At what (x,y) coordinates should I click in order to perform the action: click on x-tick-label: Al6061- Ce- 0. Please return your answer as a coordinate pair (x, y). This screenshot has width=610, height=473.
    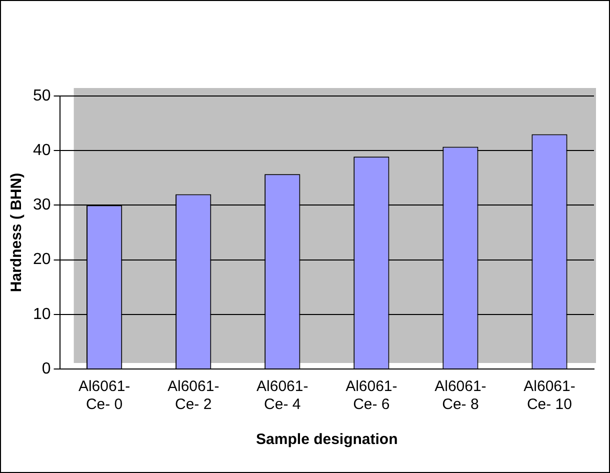
    Looking at the image, I should click on (104, 396).